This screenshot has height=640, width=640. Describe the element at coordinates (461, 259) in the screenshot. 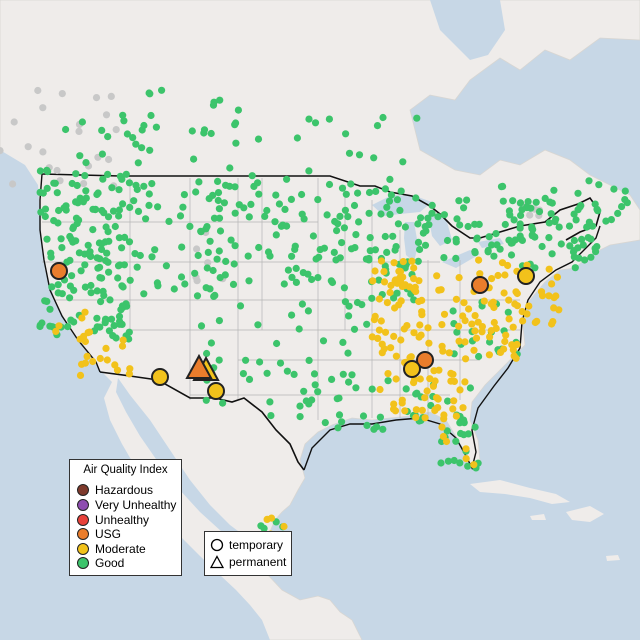

I see `lake-erie` at that location.